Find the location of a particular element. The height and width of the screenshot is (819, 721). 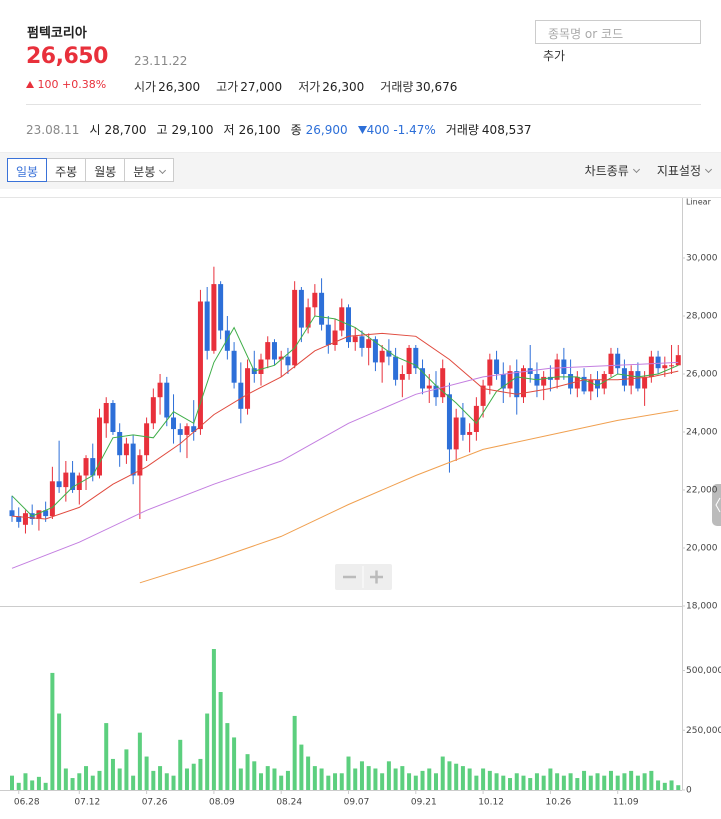

stat: 고가 27,000 is located at coordinates (249, 86).